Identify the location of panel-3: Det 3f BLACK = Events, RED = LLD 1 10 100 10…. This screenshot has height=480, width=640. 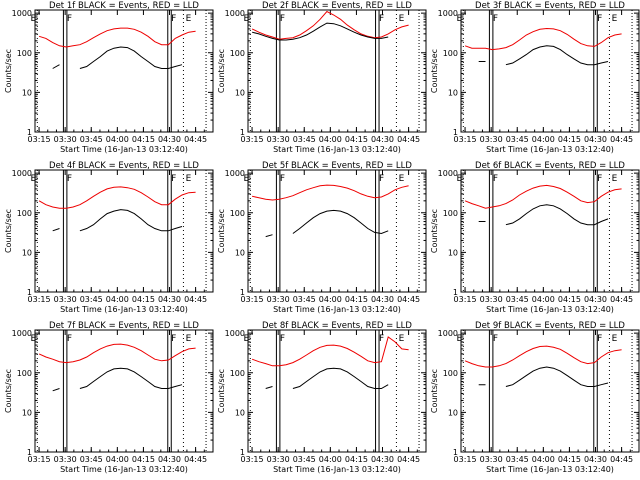
(535, 77).